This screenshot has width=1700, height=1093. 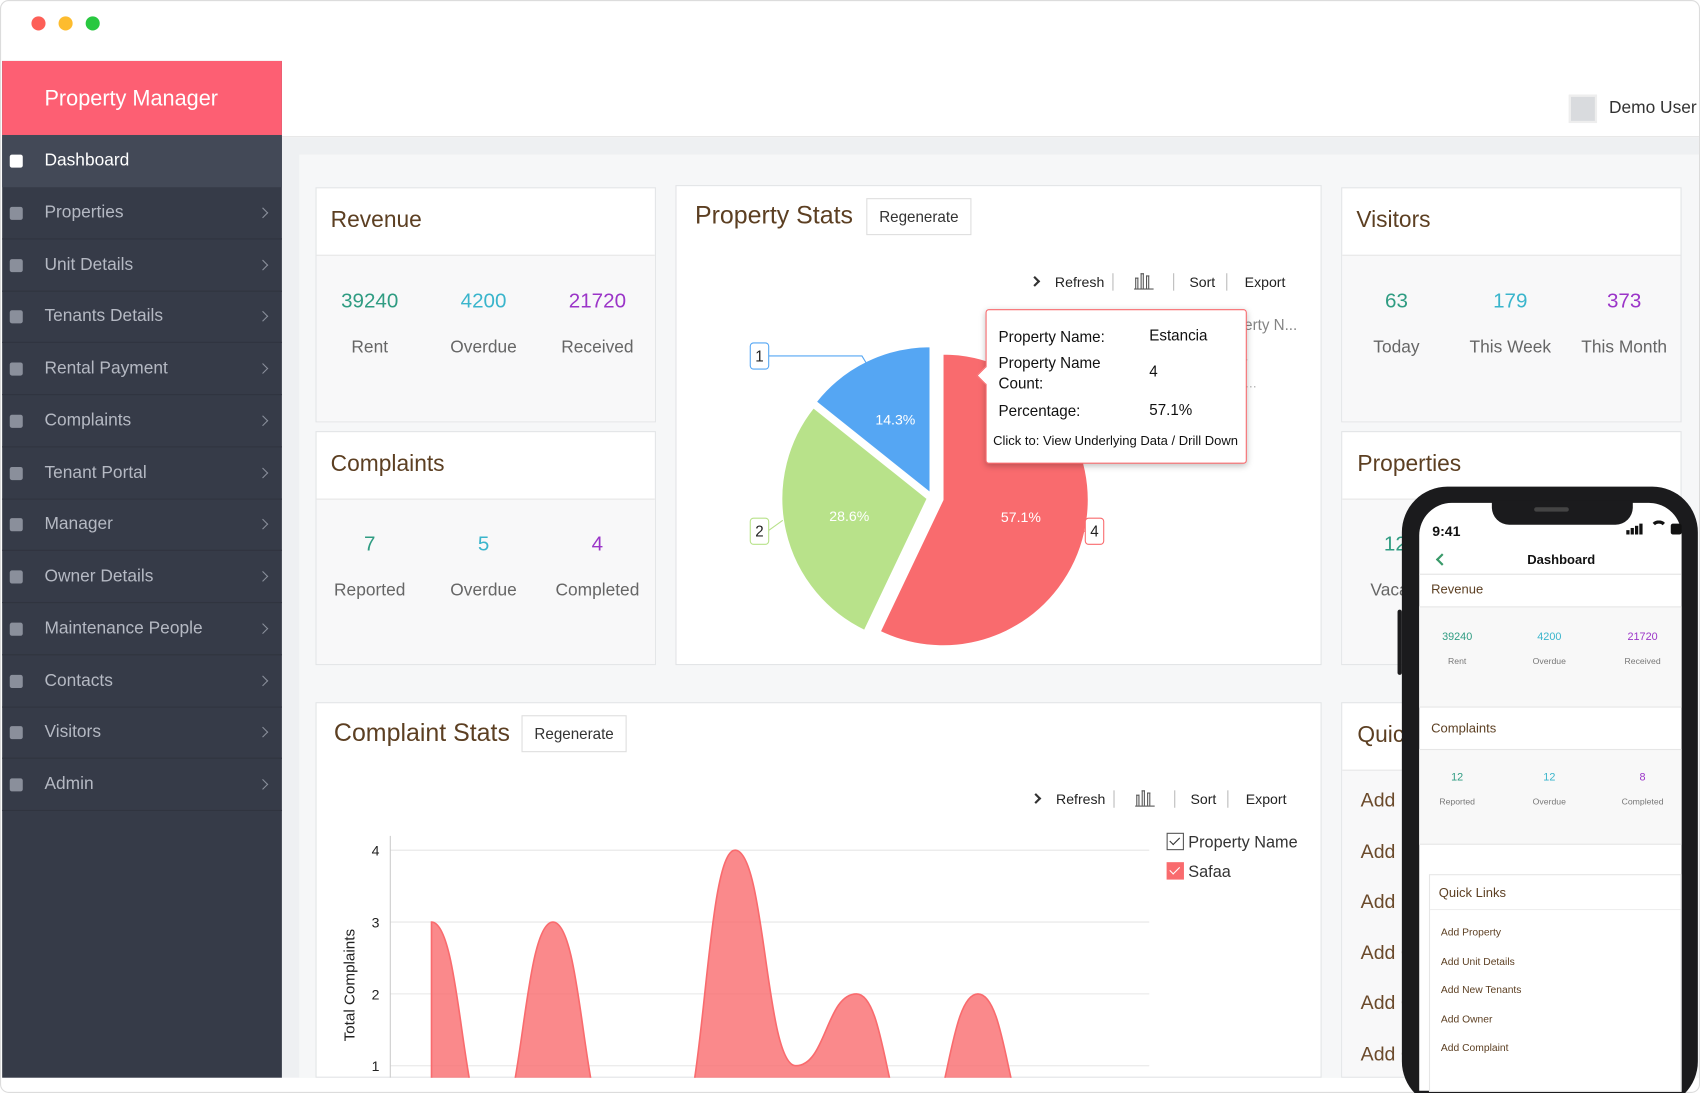 What do you see at coordinates (1387, 800) in the screenshot?
I see `quick-link: Add P` at bounding box center [1387, 800].